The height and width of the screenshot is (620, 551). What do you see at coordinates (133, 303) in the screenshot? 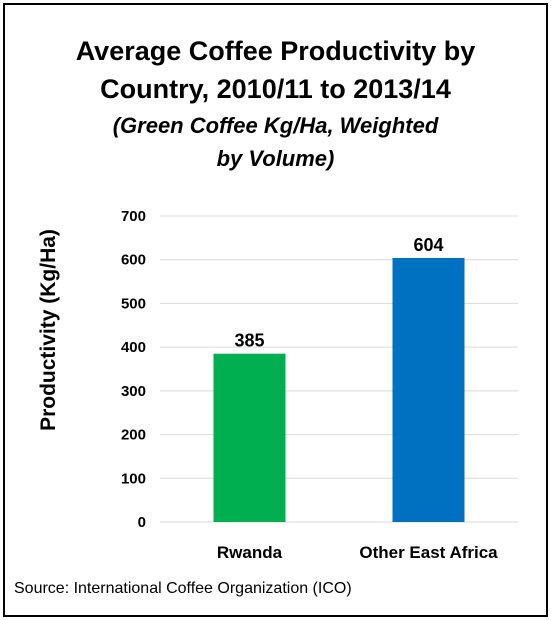
I see `y-tick-label: 500` at bounding box center [133, 303].